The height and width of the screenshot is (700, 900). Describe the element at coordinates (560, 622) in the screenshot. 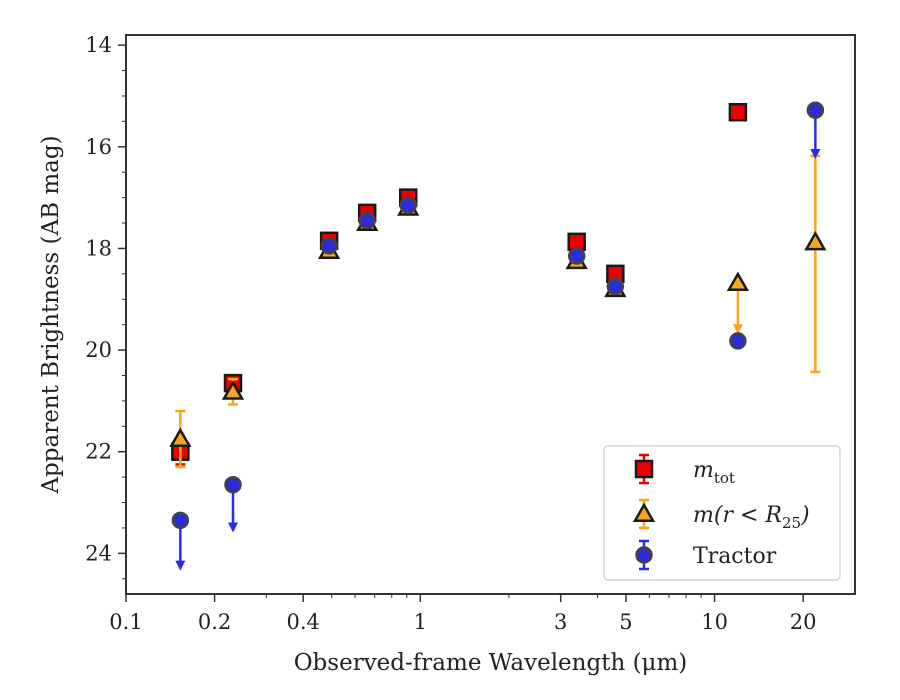

I see `x-tick-label: 3` at that location.